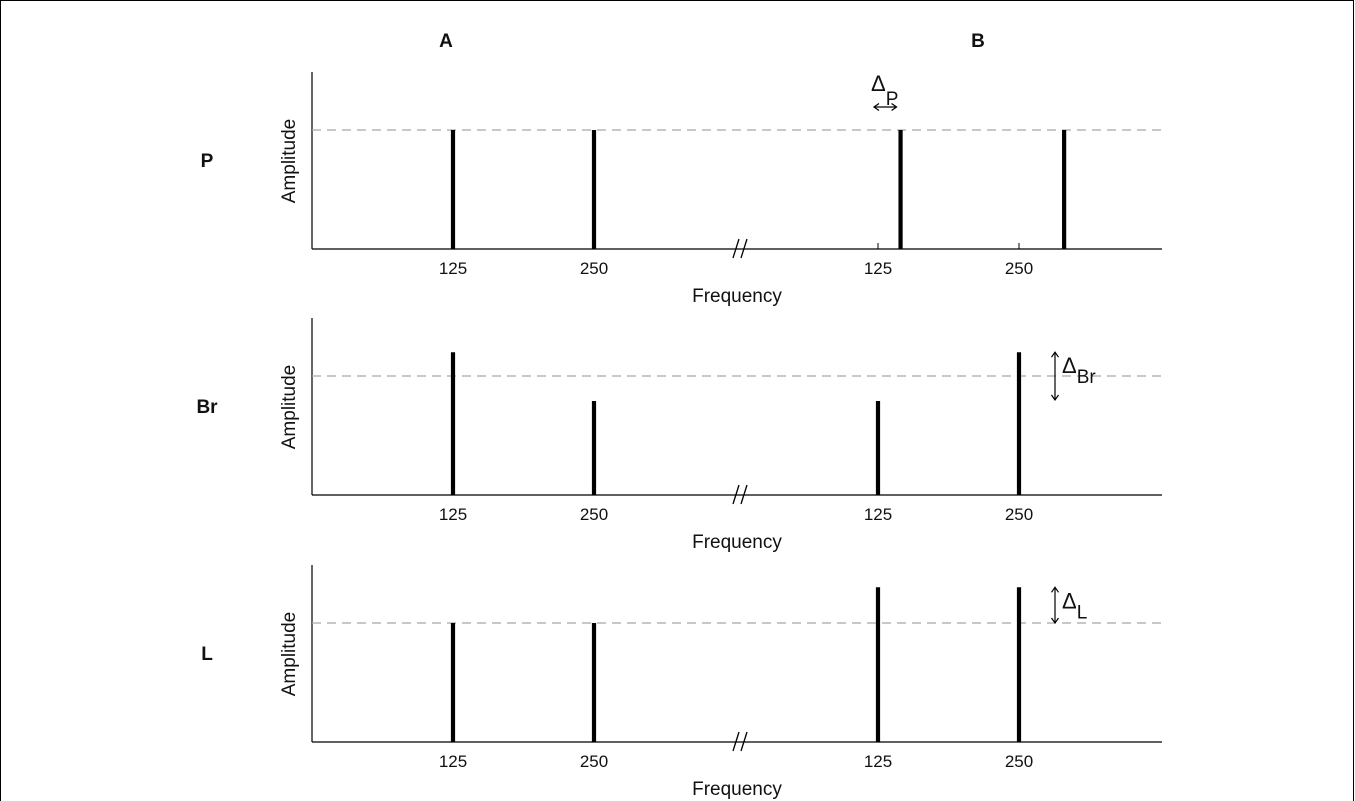  I want to click on delta-annotation: ΔBr, so click(1073, 376).